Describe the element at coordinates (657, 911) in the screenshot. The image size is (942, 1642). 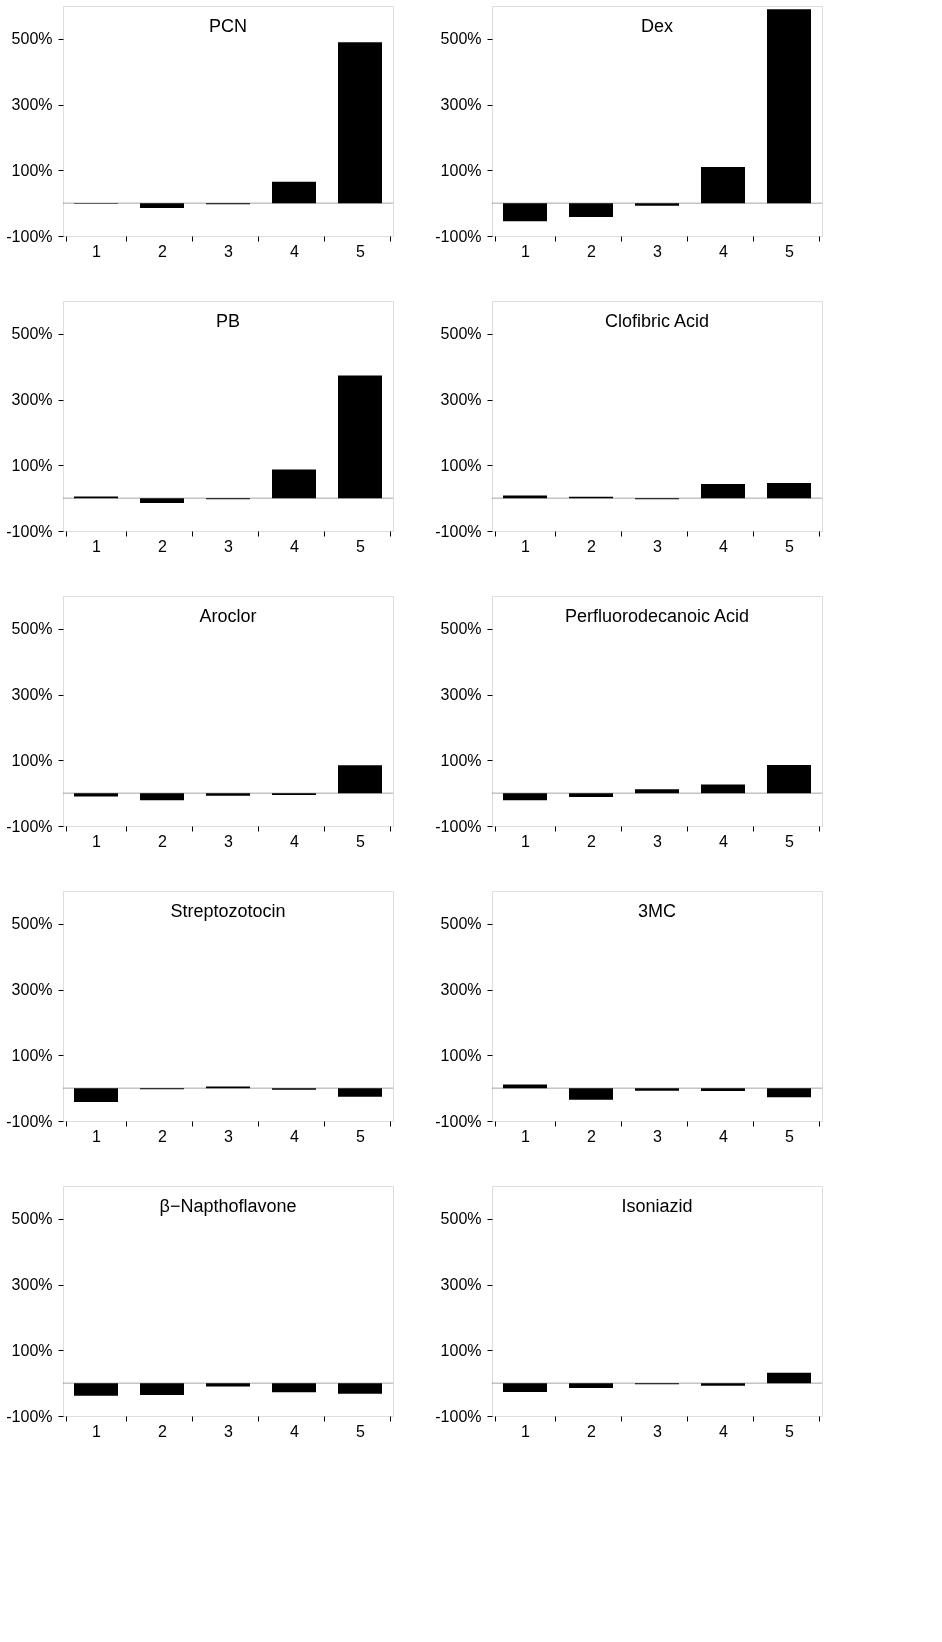
I see `text: 3MC` at that location.